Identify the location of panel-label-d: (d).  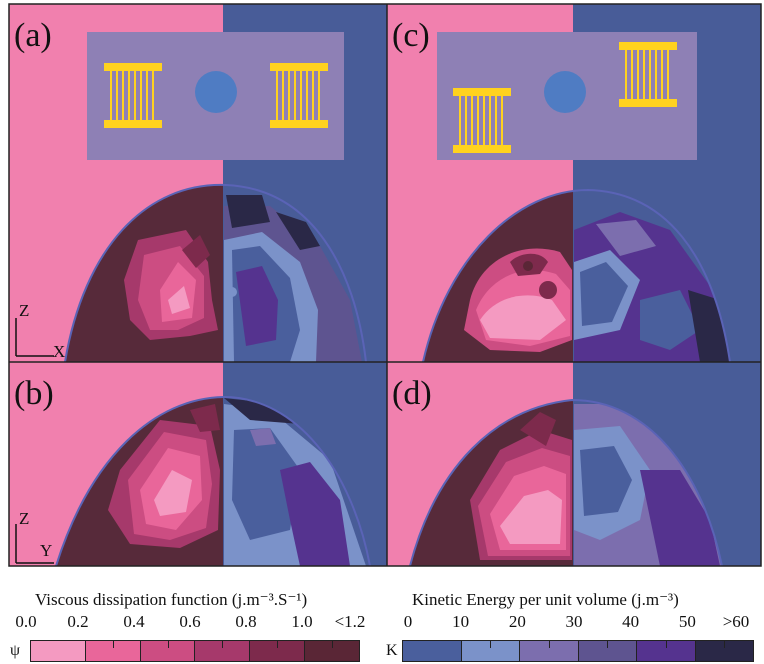
(412, 393).